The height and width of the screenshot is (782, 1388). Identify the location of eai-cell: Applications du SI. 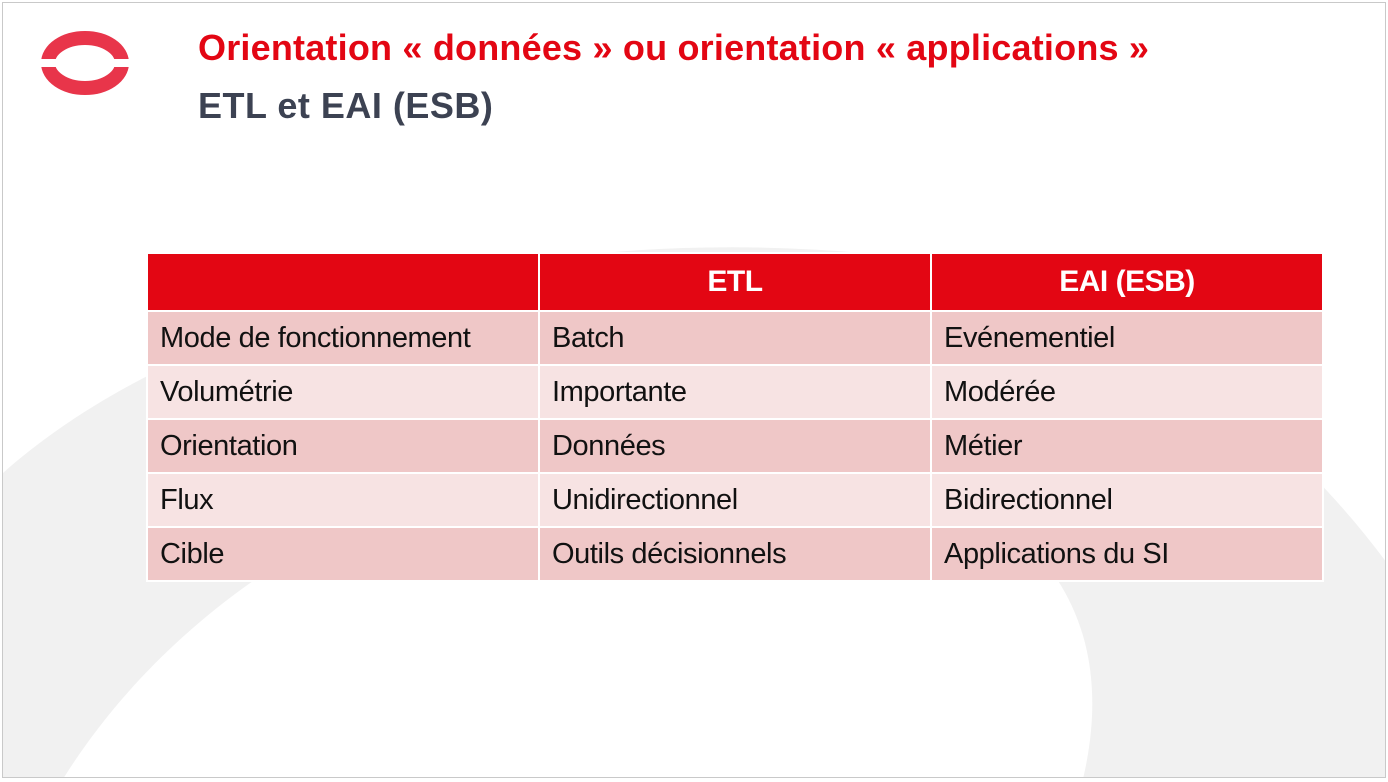
(1127, 554).